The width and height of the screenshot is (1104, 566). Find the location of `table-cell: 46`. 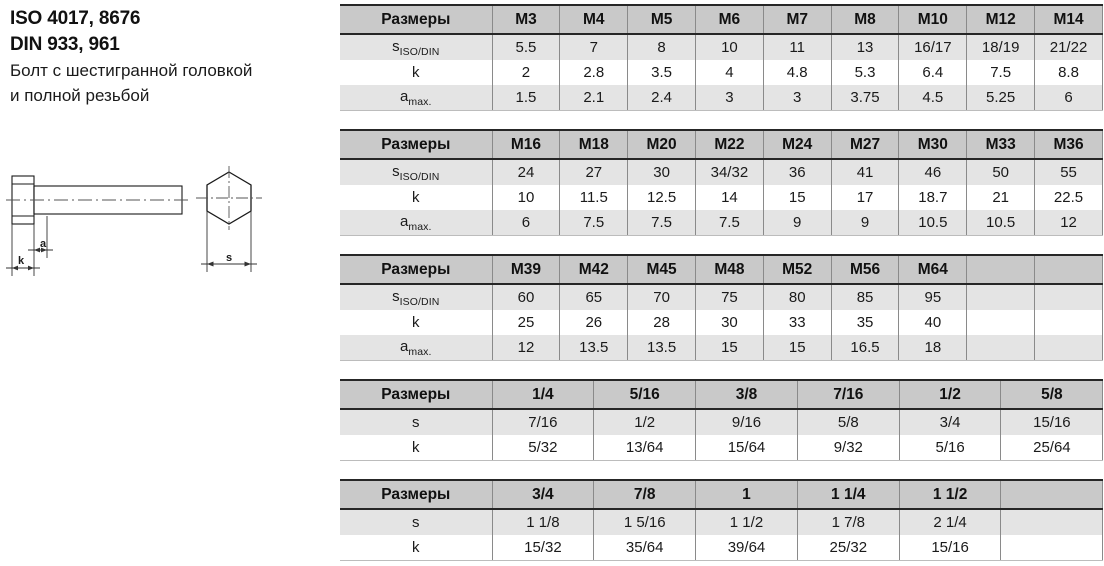

table-cell: 46 is located at coordinates (933, 172).